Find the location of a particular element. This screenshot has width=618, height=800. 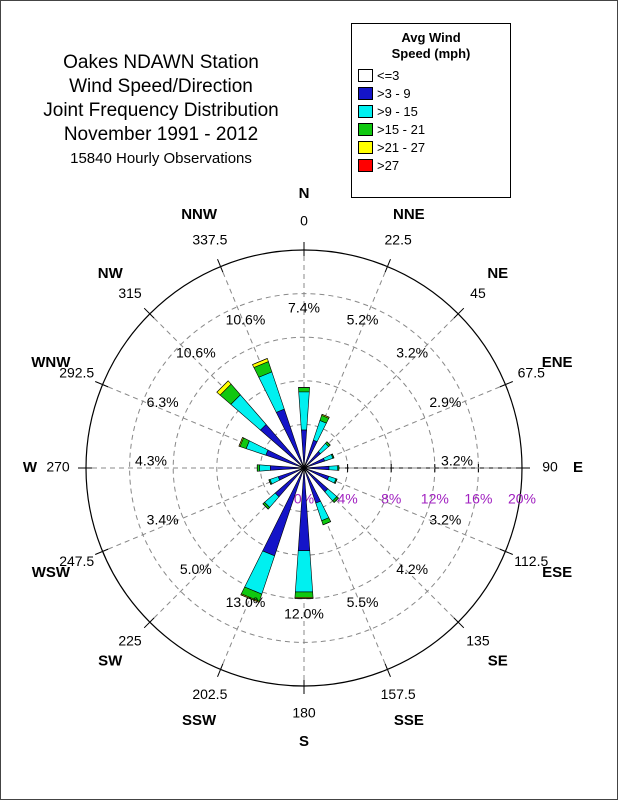

direction-label: NW is located at coordinates (111, 273).